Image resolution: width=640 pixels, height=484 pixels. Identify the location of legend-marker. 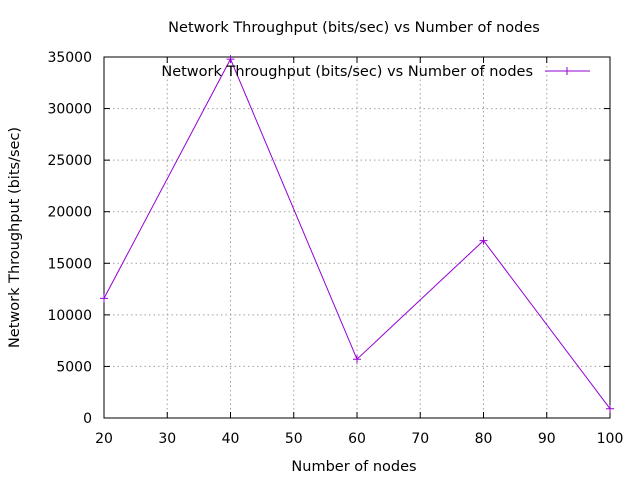
(567, 71).